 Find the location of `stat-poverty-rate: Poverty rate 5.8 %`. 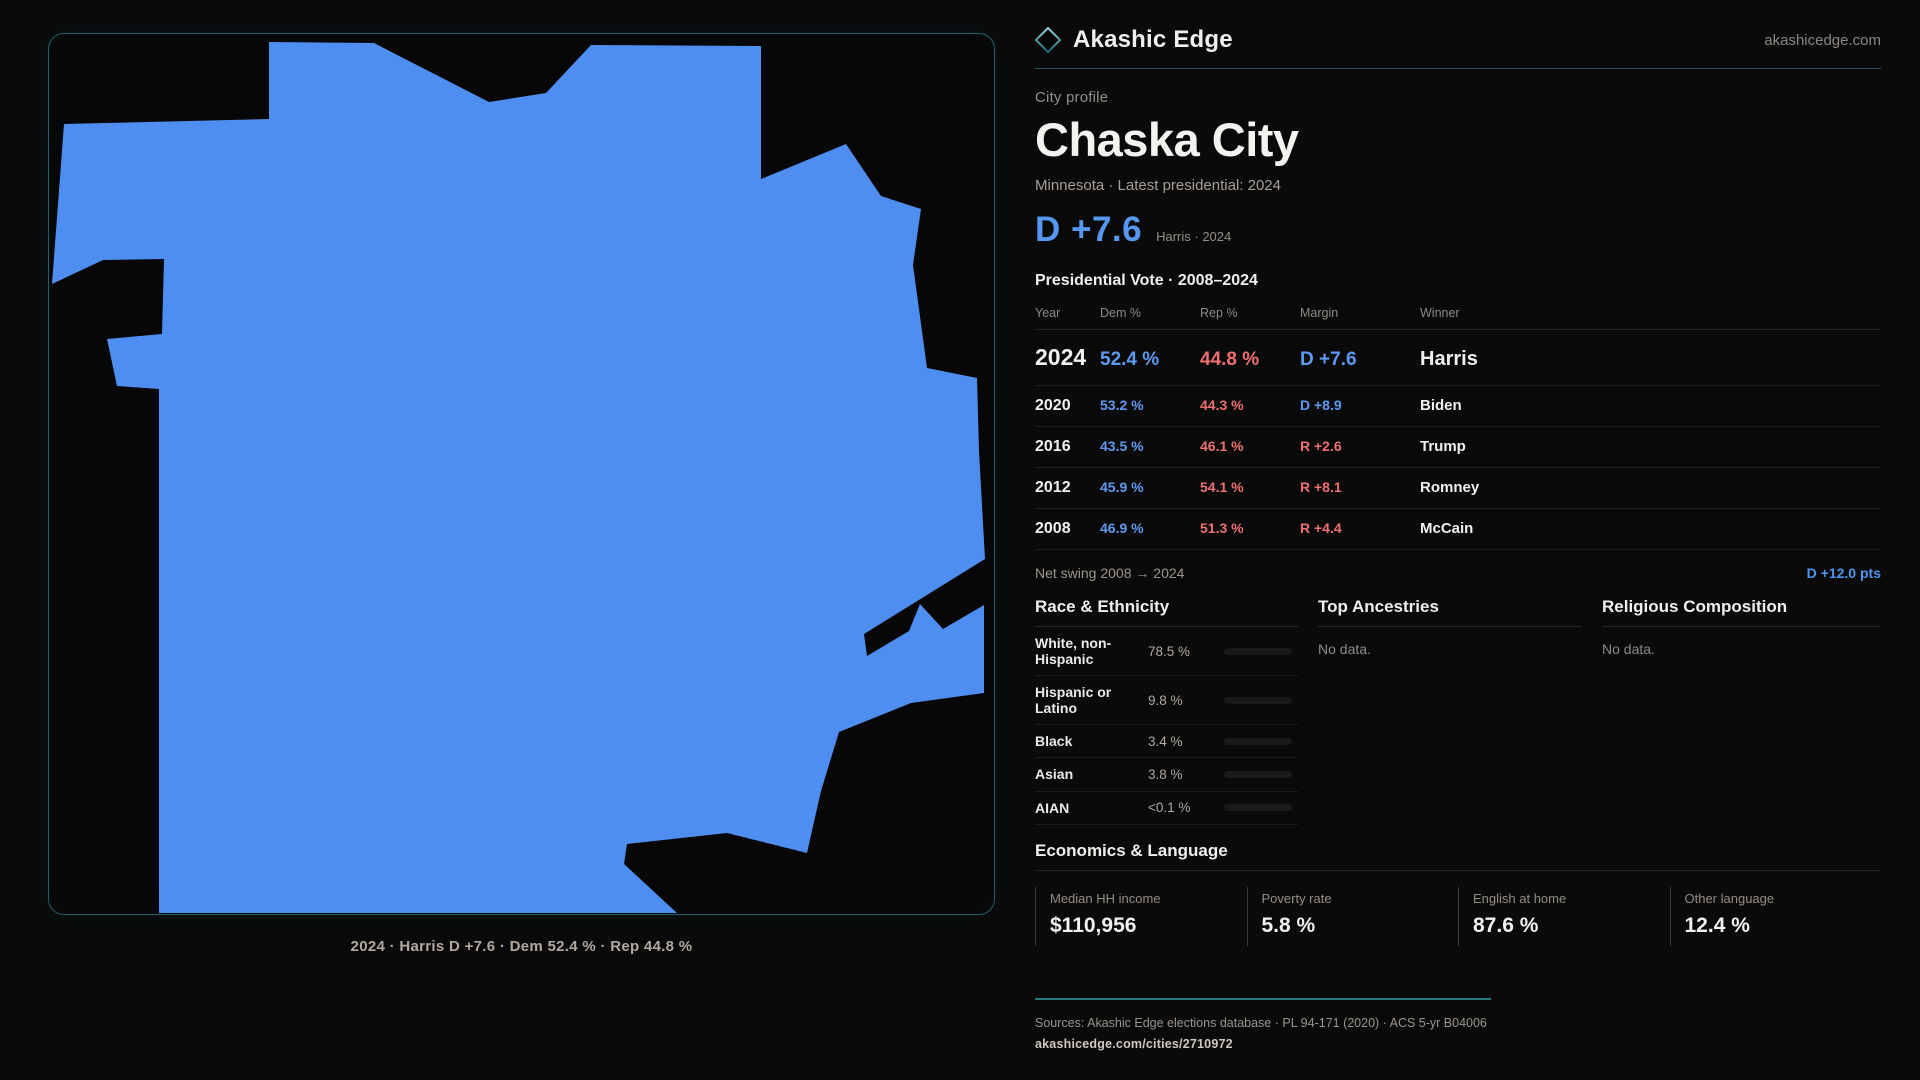

stat-poverty-rate: Poverty rate 5.8 % is located at coordinates (1352, 916).